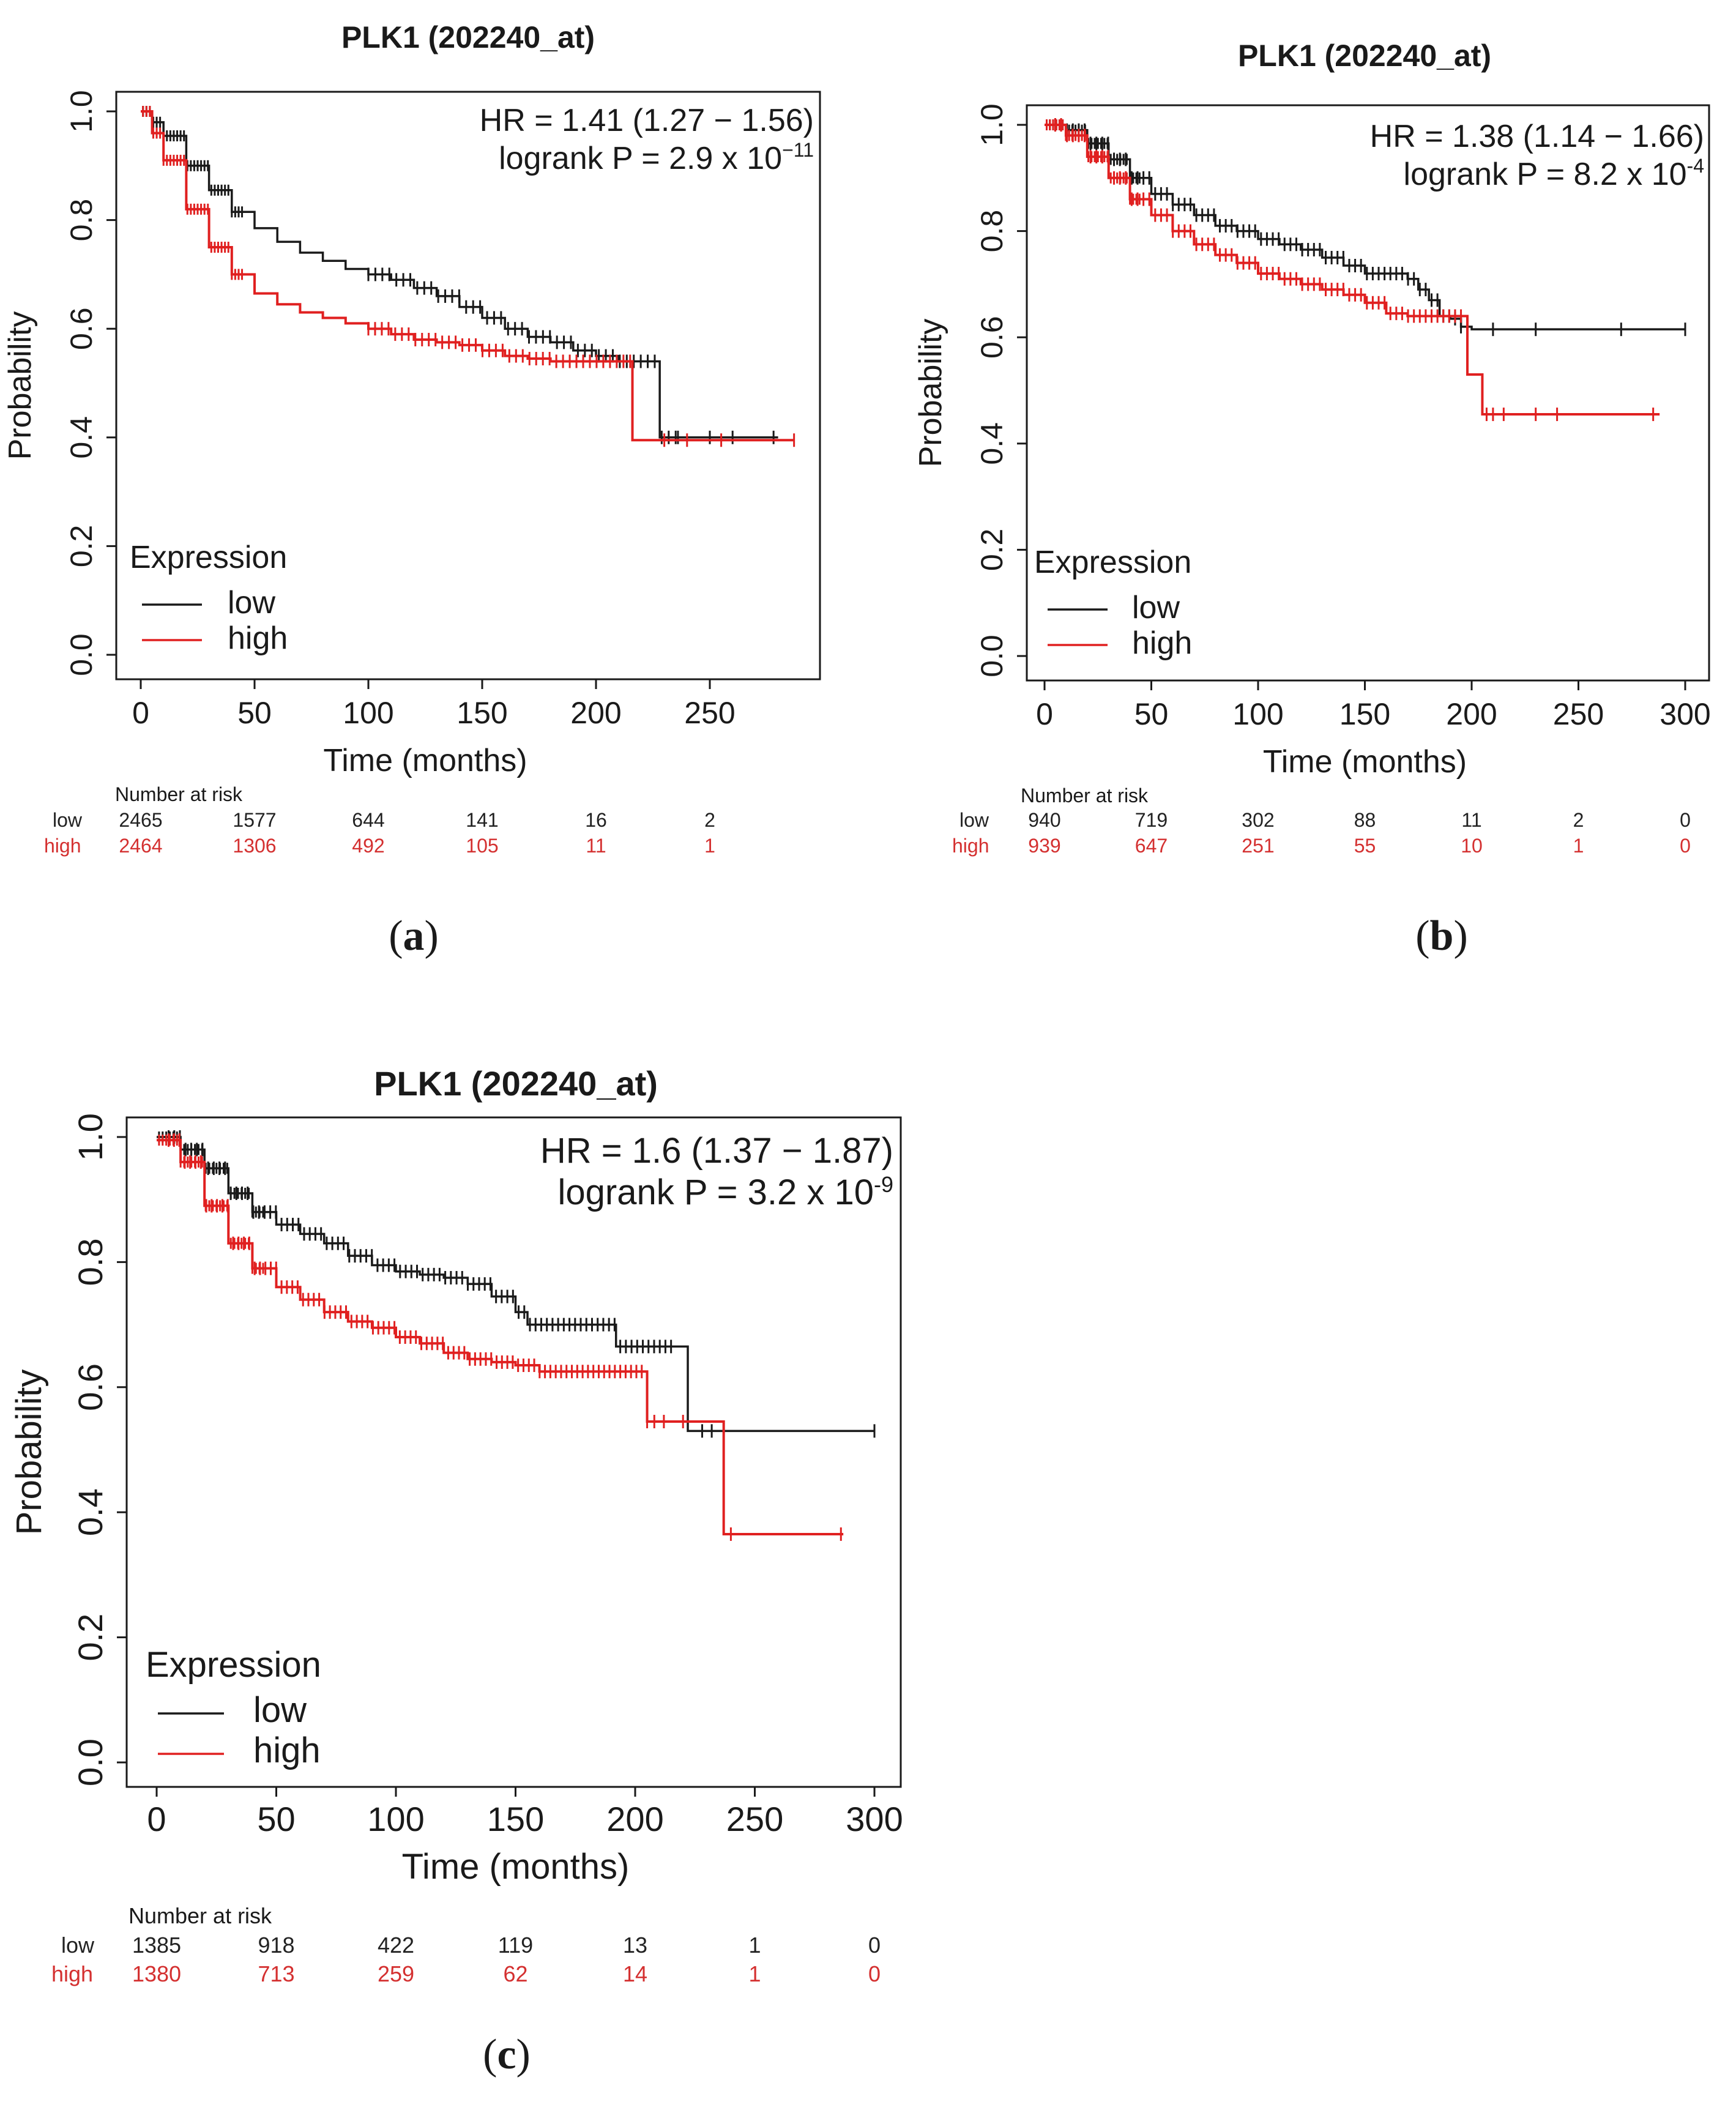  I want to click on risk-cell-high: 647, so click(1151, 846).